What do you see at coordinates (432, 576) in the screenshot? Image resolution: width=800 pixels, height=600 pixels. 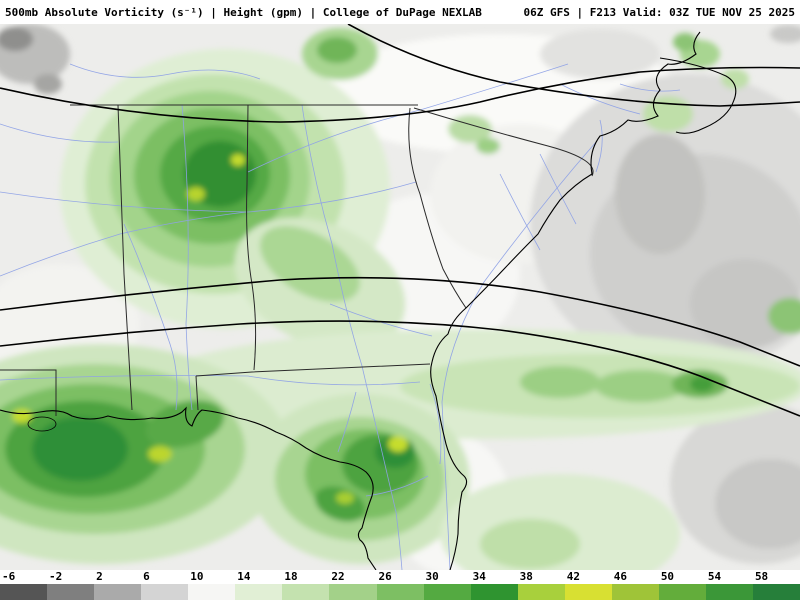 I see `colorbar-tick-label: 30` at bounding box center [432, 576].